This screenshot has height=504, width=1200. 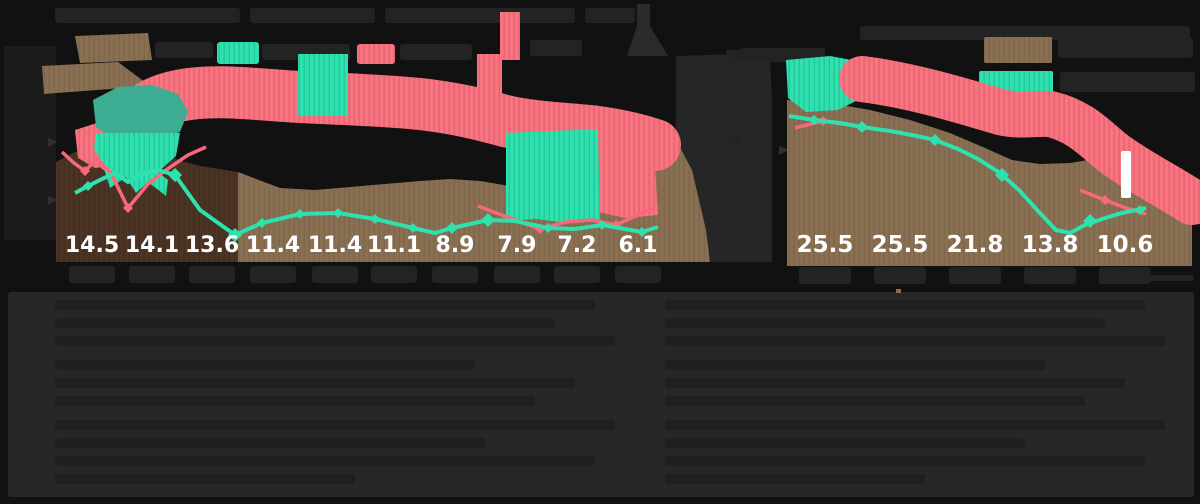 I want to click on left-chart-pink-label-column, so click(x=627, y=168).